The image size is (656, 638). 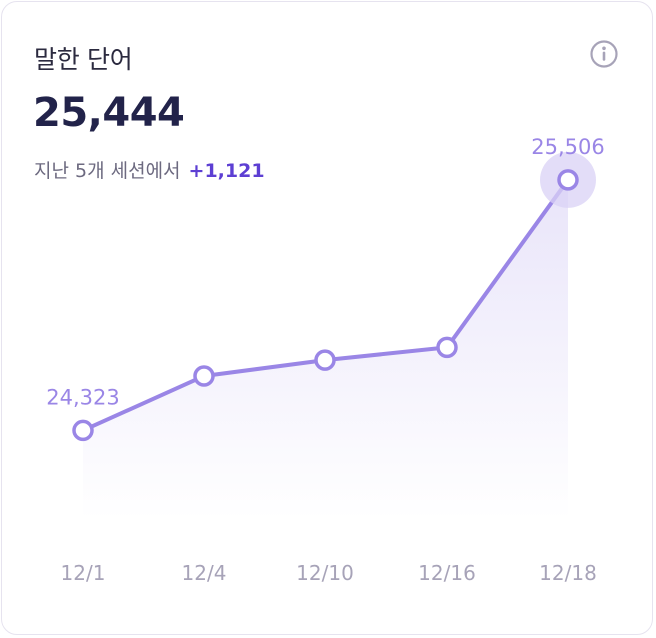 What do you see at coordinates (82, 397) in the screenshot?
I see `data-label: 24,323` at bounding box center [82, 397].